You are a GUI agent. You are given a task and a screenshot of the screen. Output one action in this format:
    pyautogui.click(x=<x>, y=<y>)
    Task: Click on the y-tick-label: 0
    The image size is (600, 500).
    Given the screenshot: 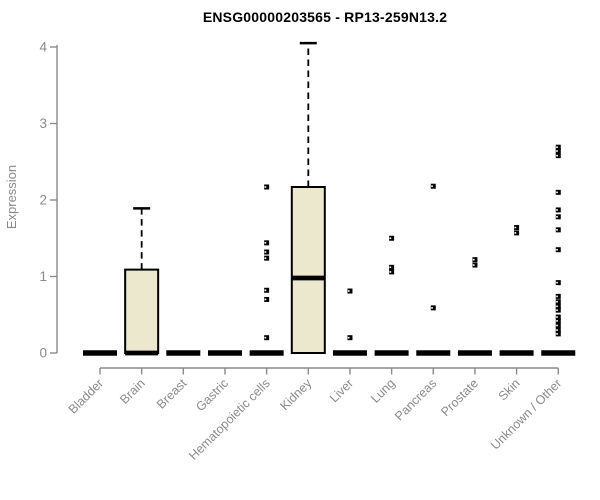 What is the action you would take?
    pyautogui.click(x=43, y=353)
    